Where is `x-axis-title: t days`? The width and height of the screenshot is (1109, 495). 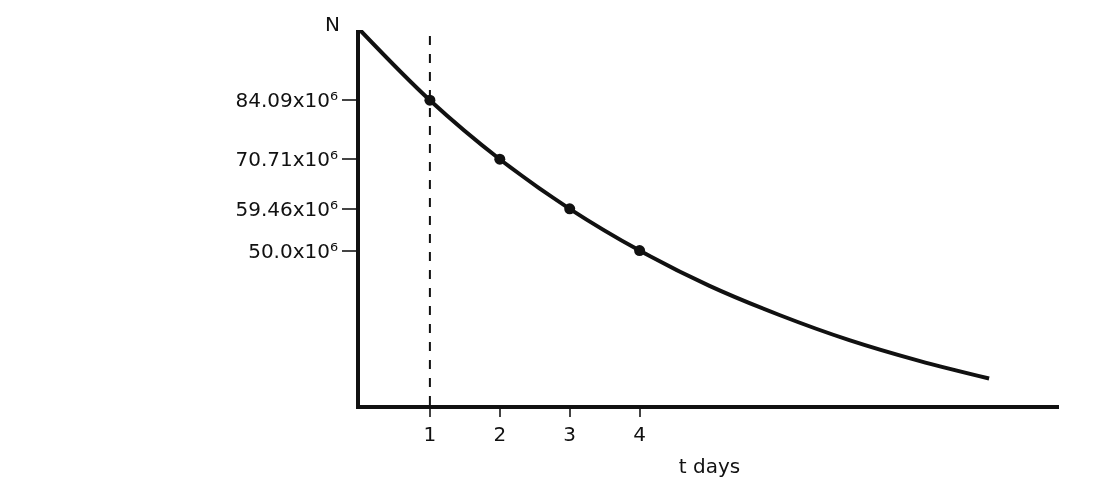 x-axis-title: t days is located at coordinates (709, 466).